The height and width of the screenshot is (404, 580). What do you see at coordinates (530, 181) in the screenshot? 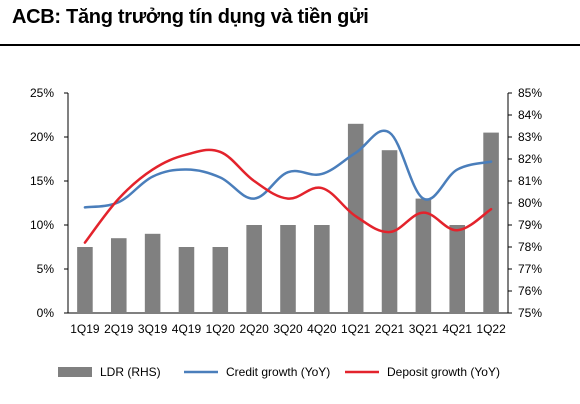
I see `right-axis-tick-label: 81%` at bounding box center [530, 181].